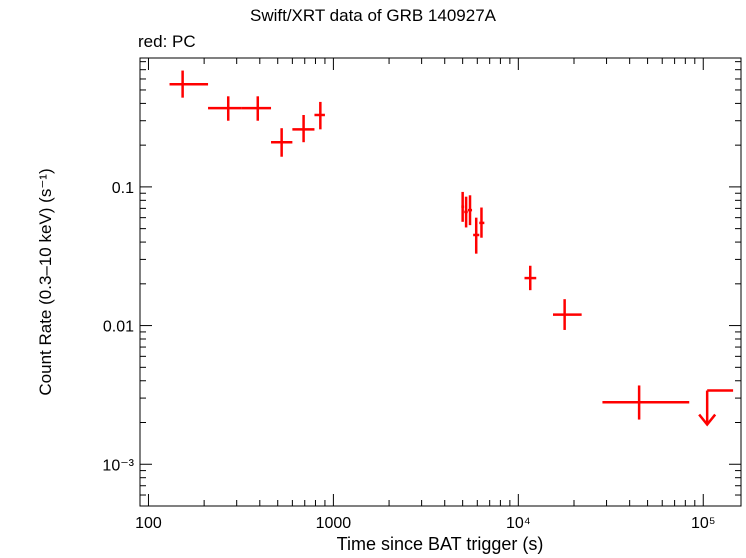 The image size is (746, 558). What do you see at coordinates (703, 523) in the screenshot?
I see `x-tick-label: 10⁵` at bounding box center [703, 523].